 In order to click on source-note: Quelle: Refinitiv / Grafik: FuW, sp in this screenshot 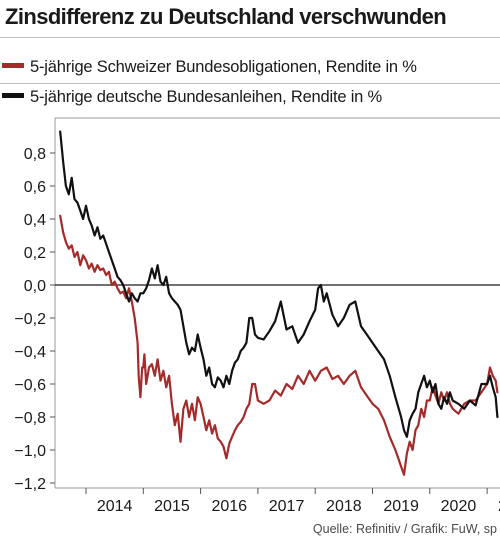, I will do `click(404, 529)`.